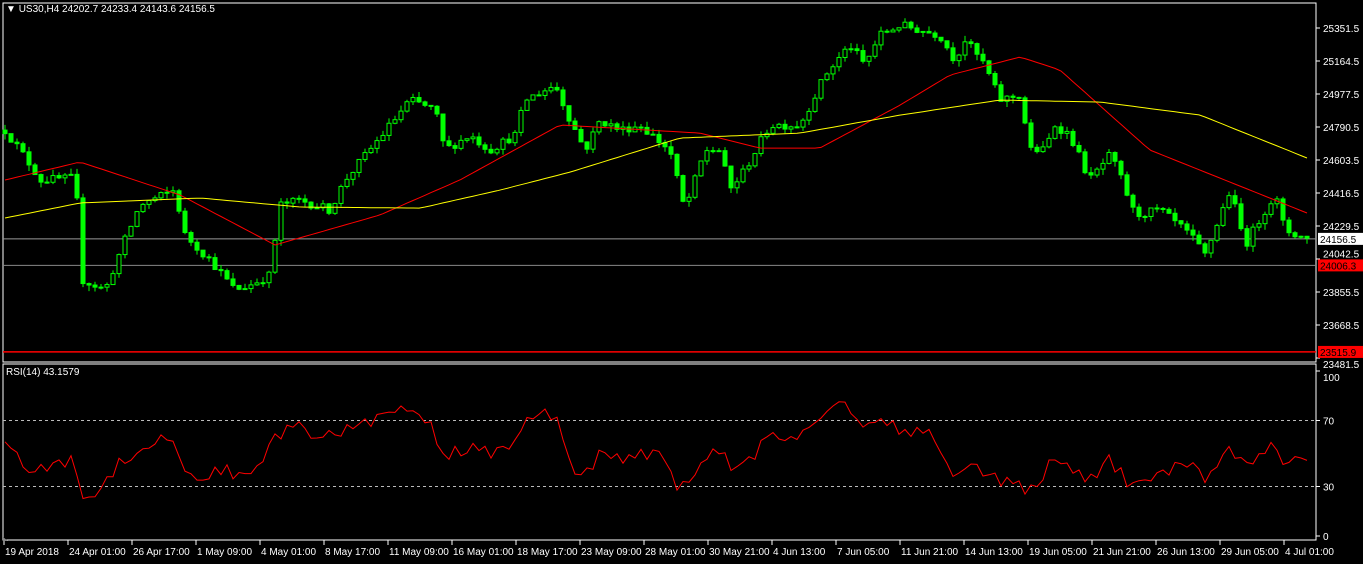  I want to click on time-tick-label: 4 May 01:00, so click(288, 552).